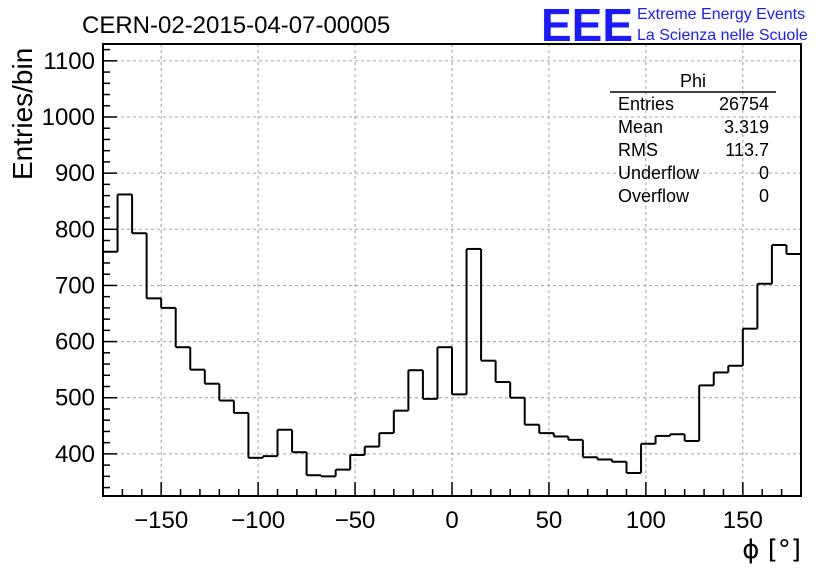 This screenshot has width=836, height=572. What do you see at coordinates (75, 454) in the screenshot?
I see `y-tick-label: 400` at bounding box center [75, 454].